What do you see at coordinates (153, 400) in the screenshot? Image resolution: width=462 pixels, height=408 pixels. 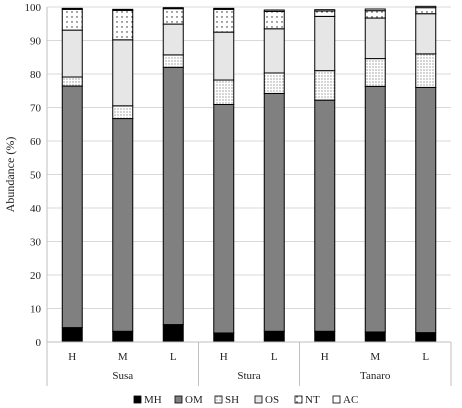 I see `legend-label-mh: MH` at bounding box center [153, 400].